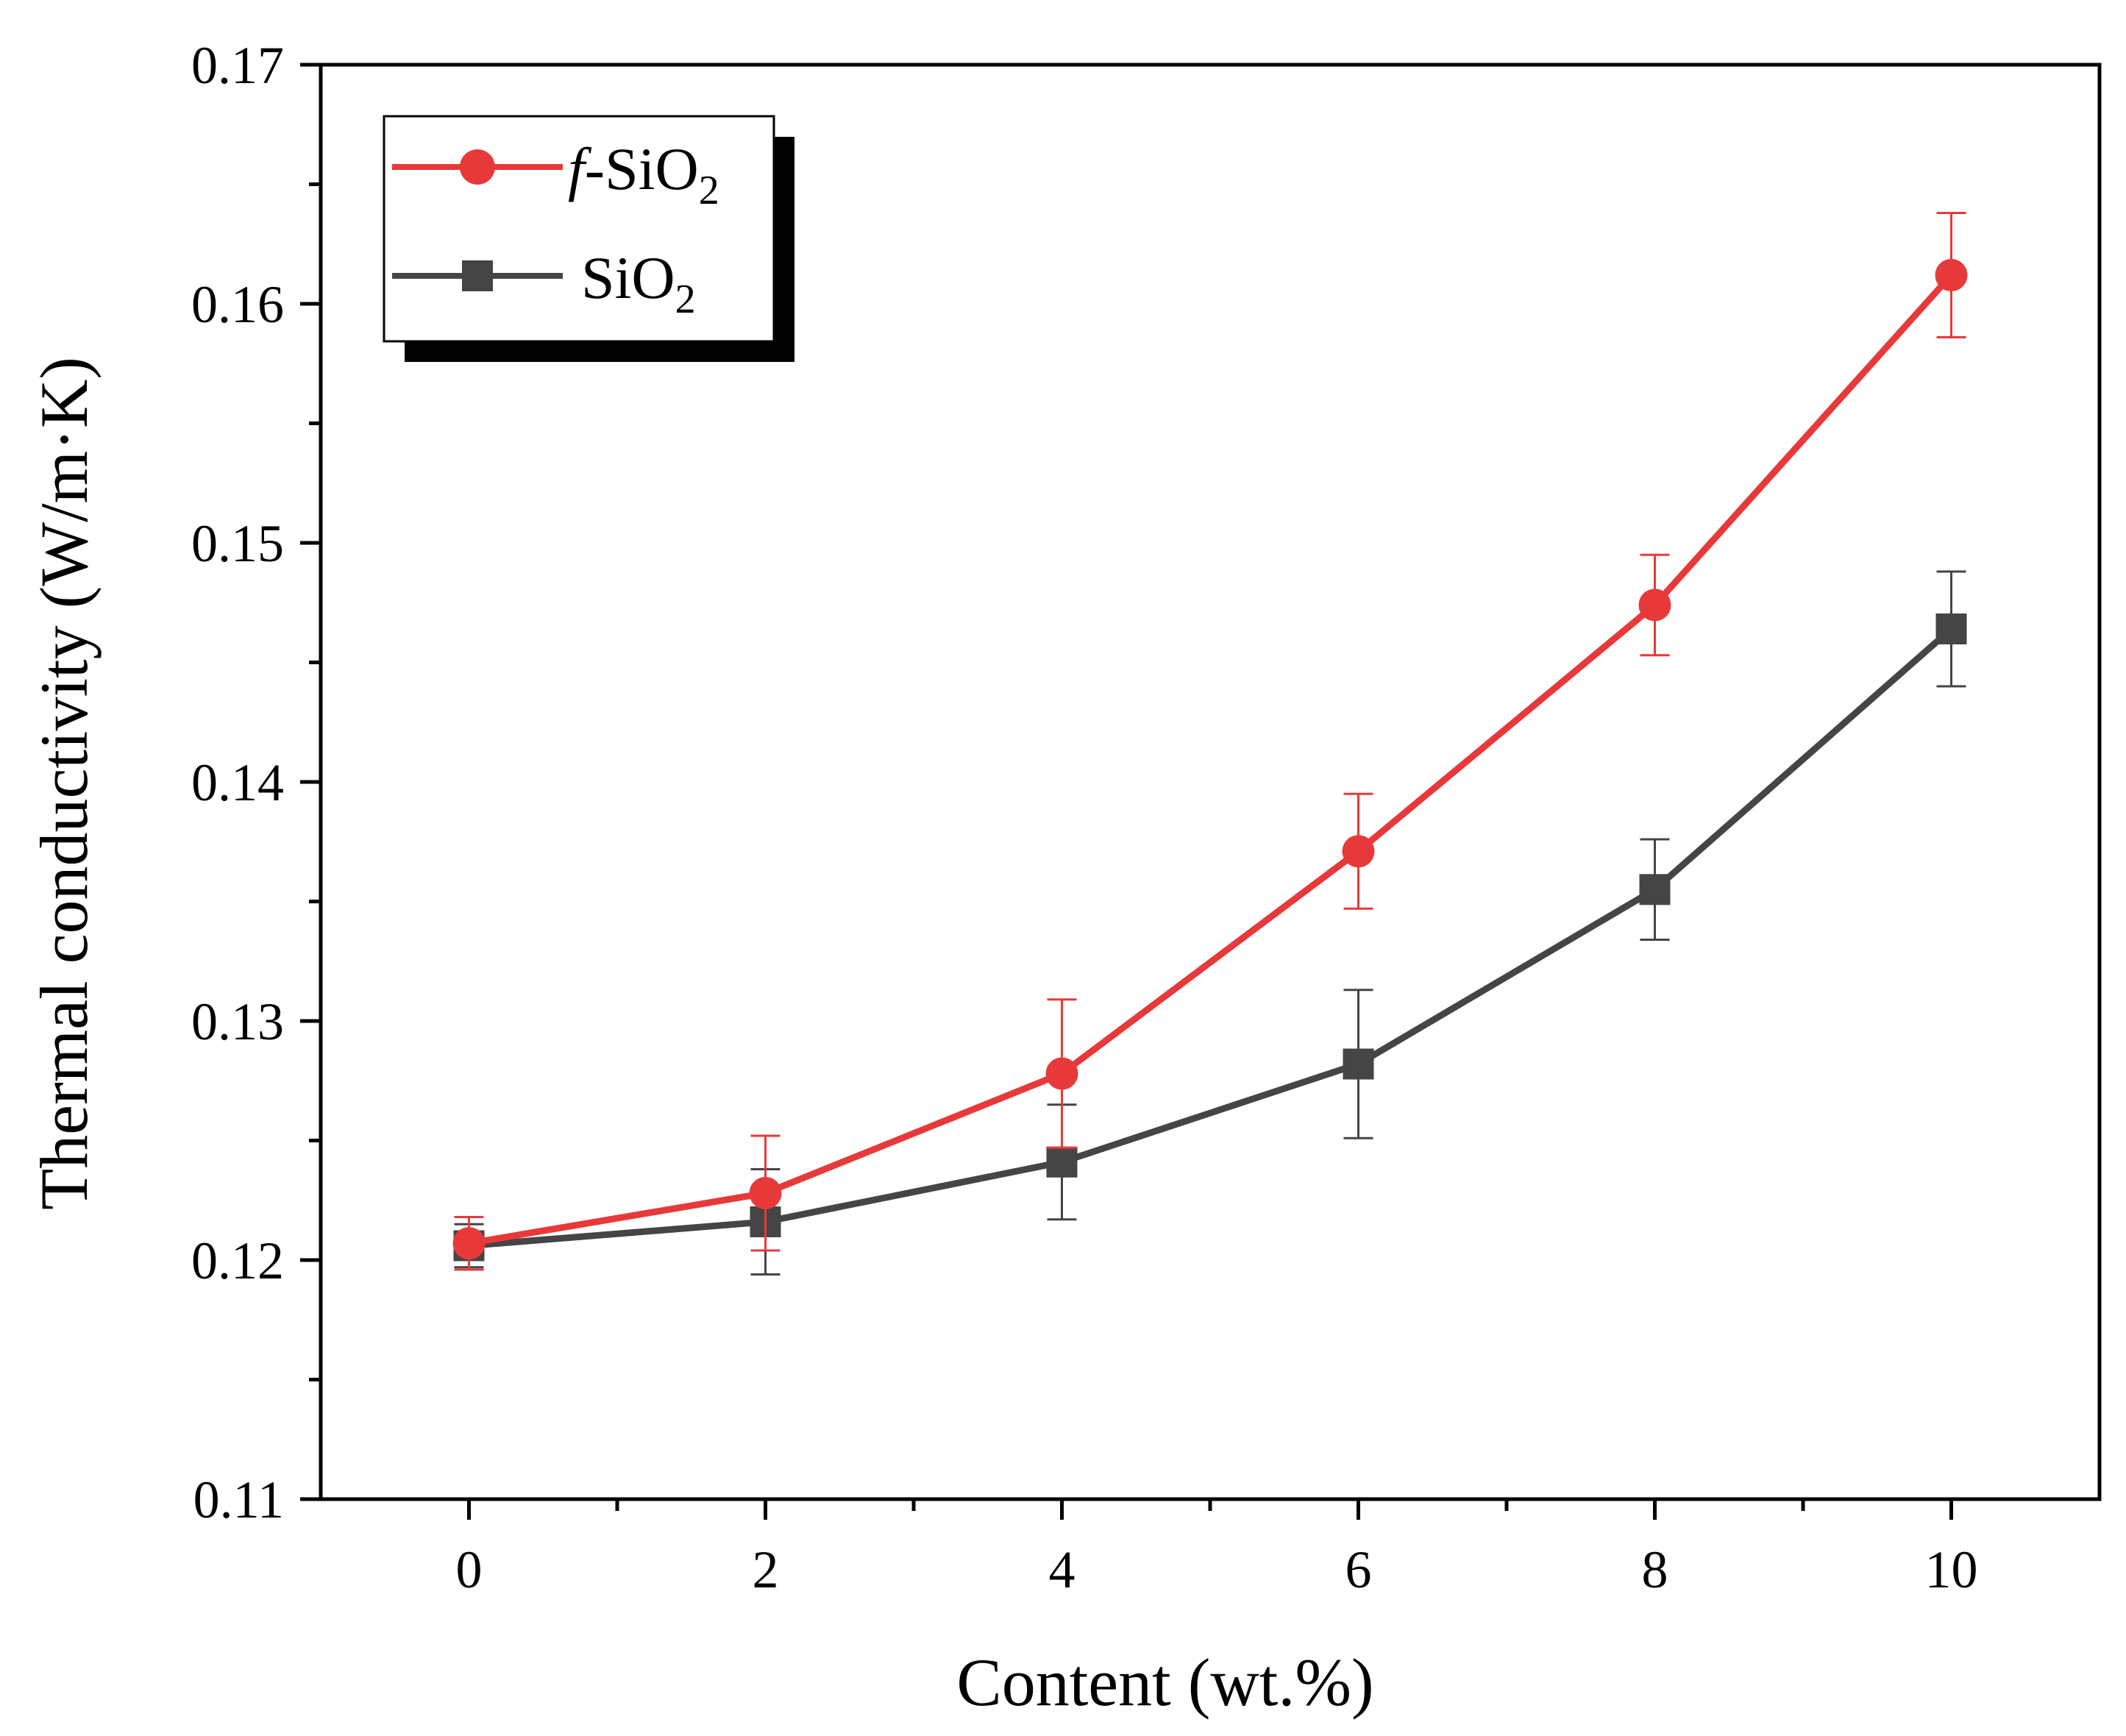 The height and width of the screenshot is (1736, 2126). I want to click on y-tick-label: 0.14, so click(237, 782).